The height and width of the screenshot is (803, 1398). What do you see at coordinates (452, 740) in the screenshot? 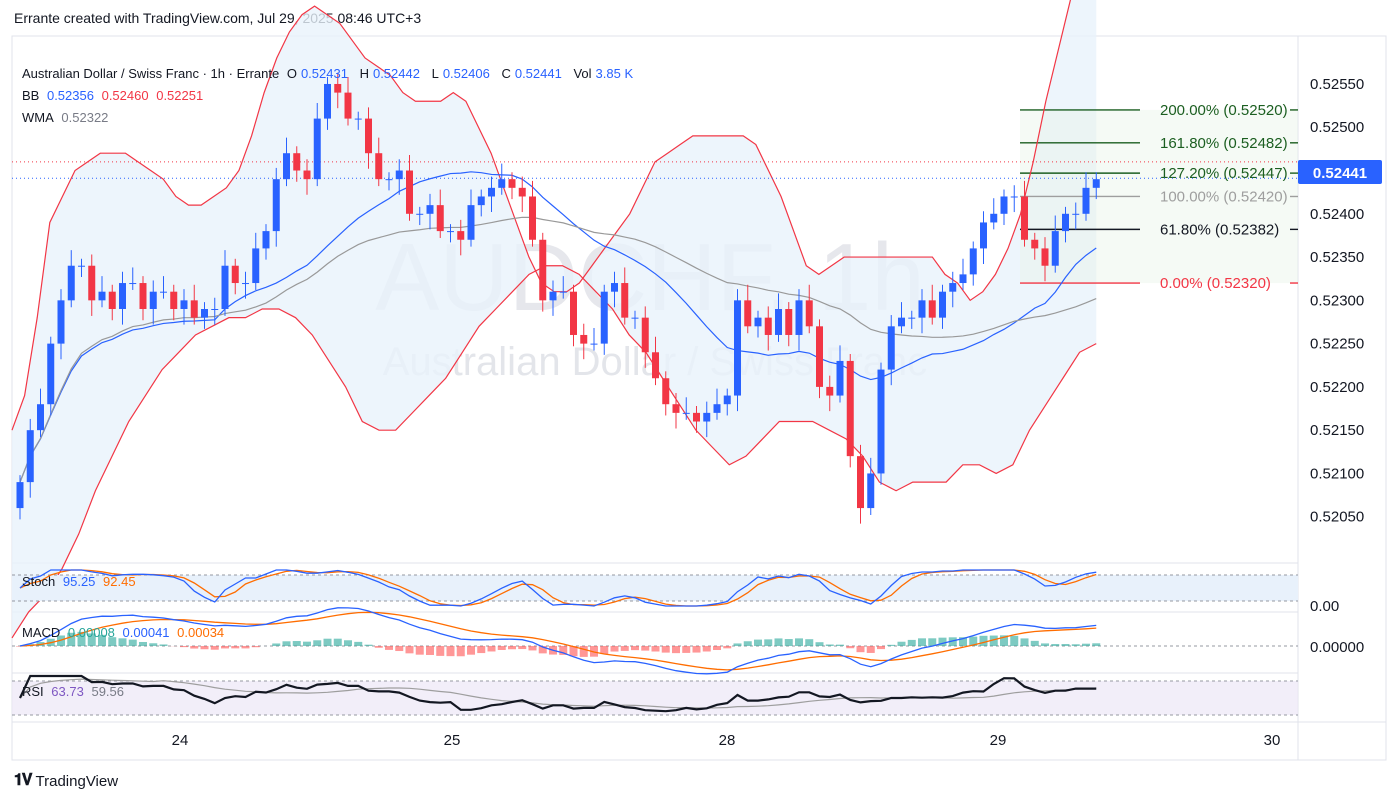
I see `time-tick-label: 25` at bounding box center [452, 740].